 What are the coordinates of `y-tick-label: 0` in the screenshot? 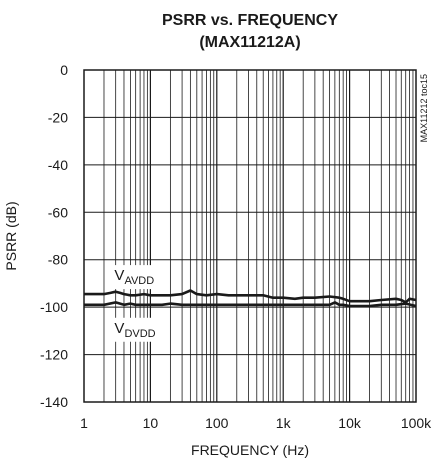 It's located at (64, 70).